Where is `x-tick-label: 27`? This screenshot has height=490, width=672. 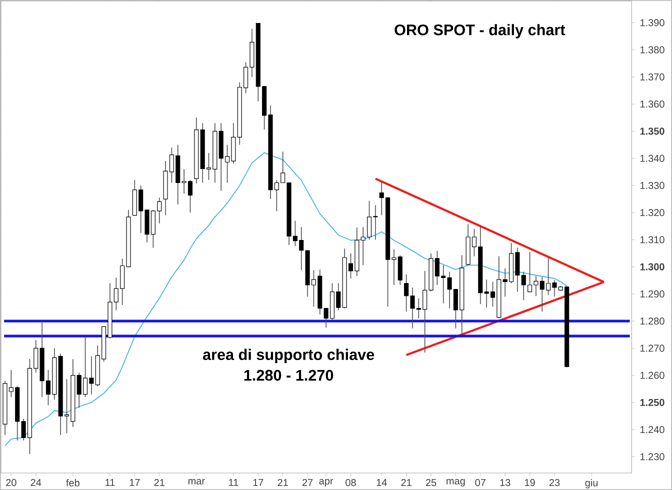
x-tick-label: 27 is located at coordinates (307, 482).